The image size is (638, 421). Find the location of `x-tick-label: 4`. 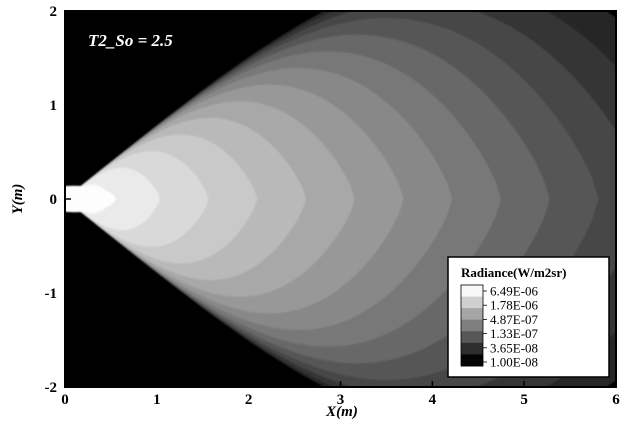

x-tick-label: 4 is located at coordinates (433, 400).